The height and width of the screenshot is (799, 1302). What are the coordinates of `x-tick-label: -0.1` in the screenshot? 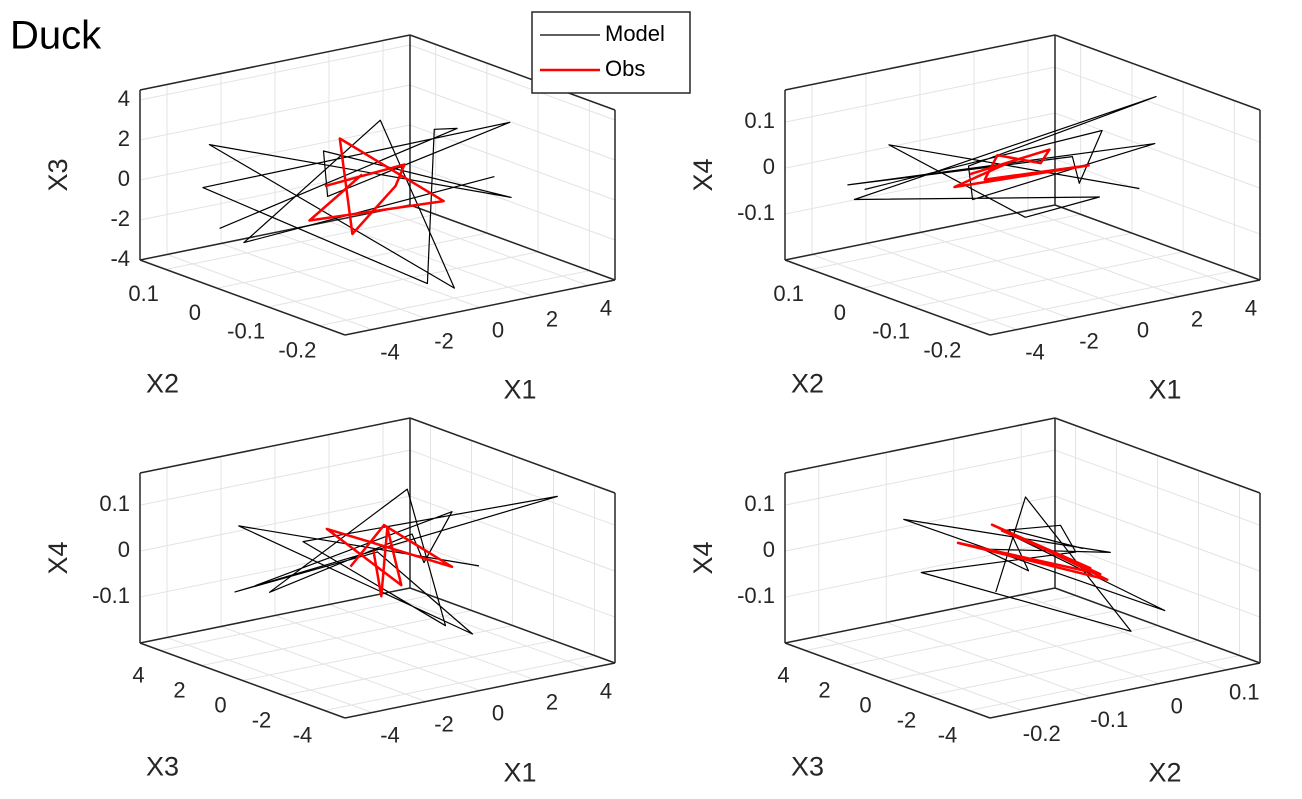 It's located at (1109, 719).